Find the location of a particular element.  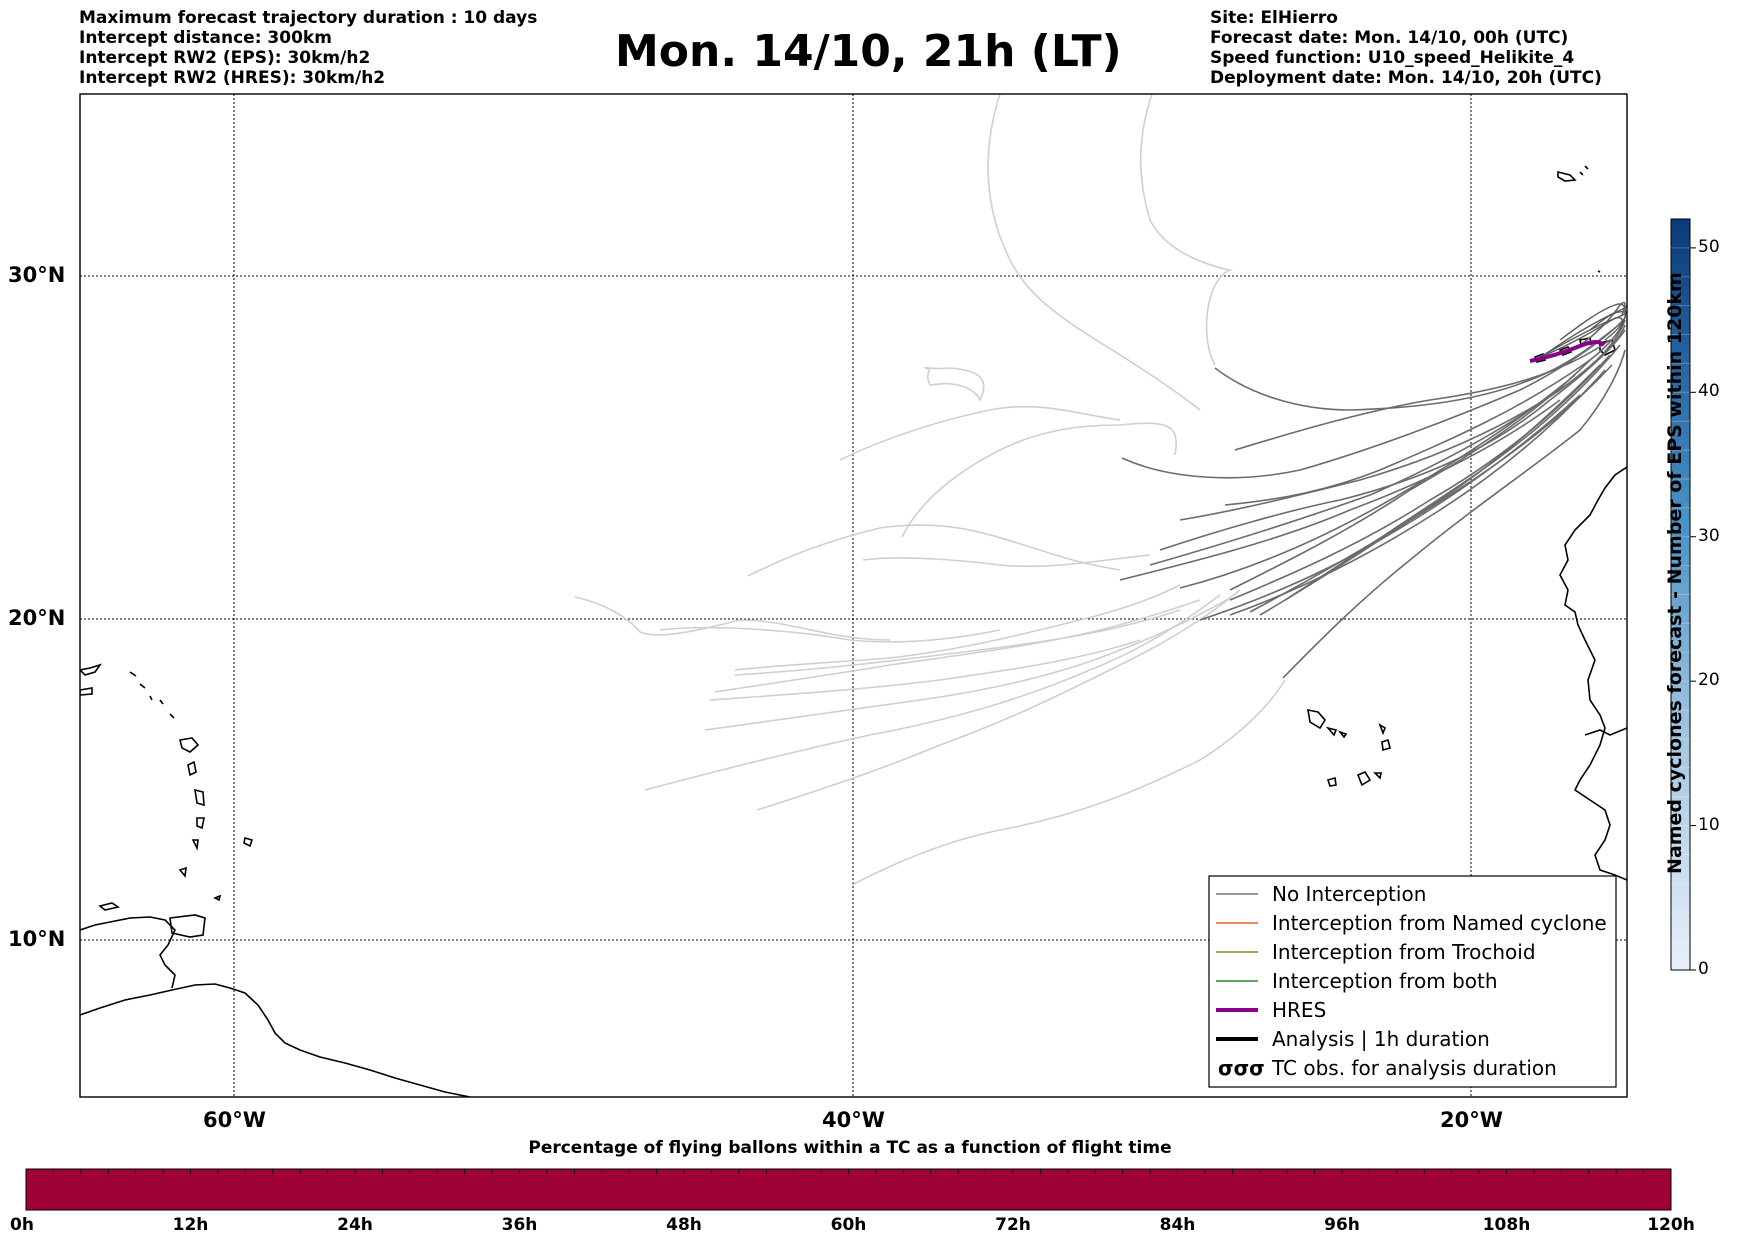

flight-time-tick-label: 0h is located at coordinates (22, 1225).